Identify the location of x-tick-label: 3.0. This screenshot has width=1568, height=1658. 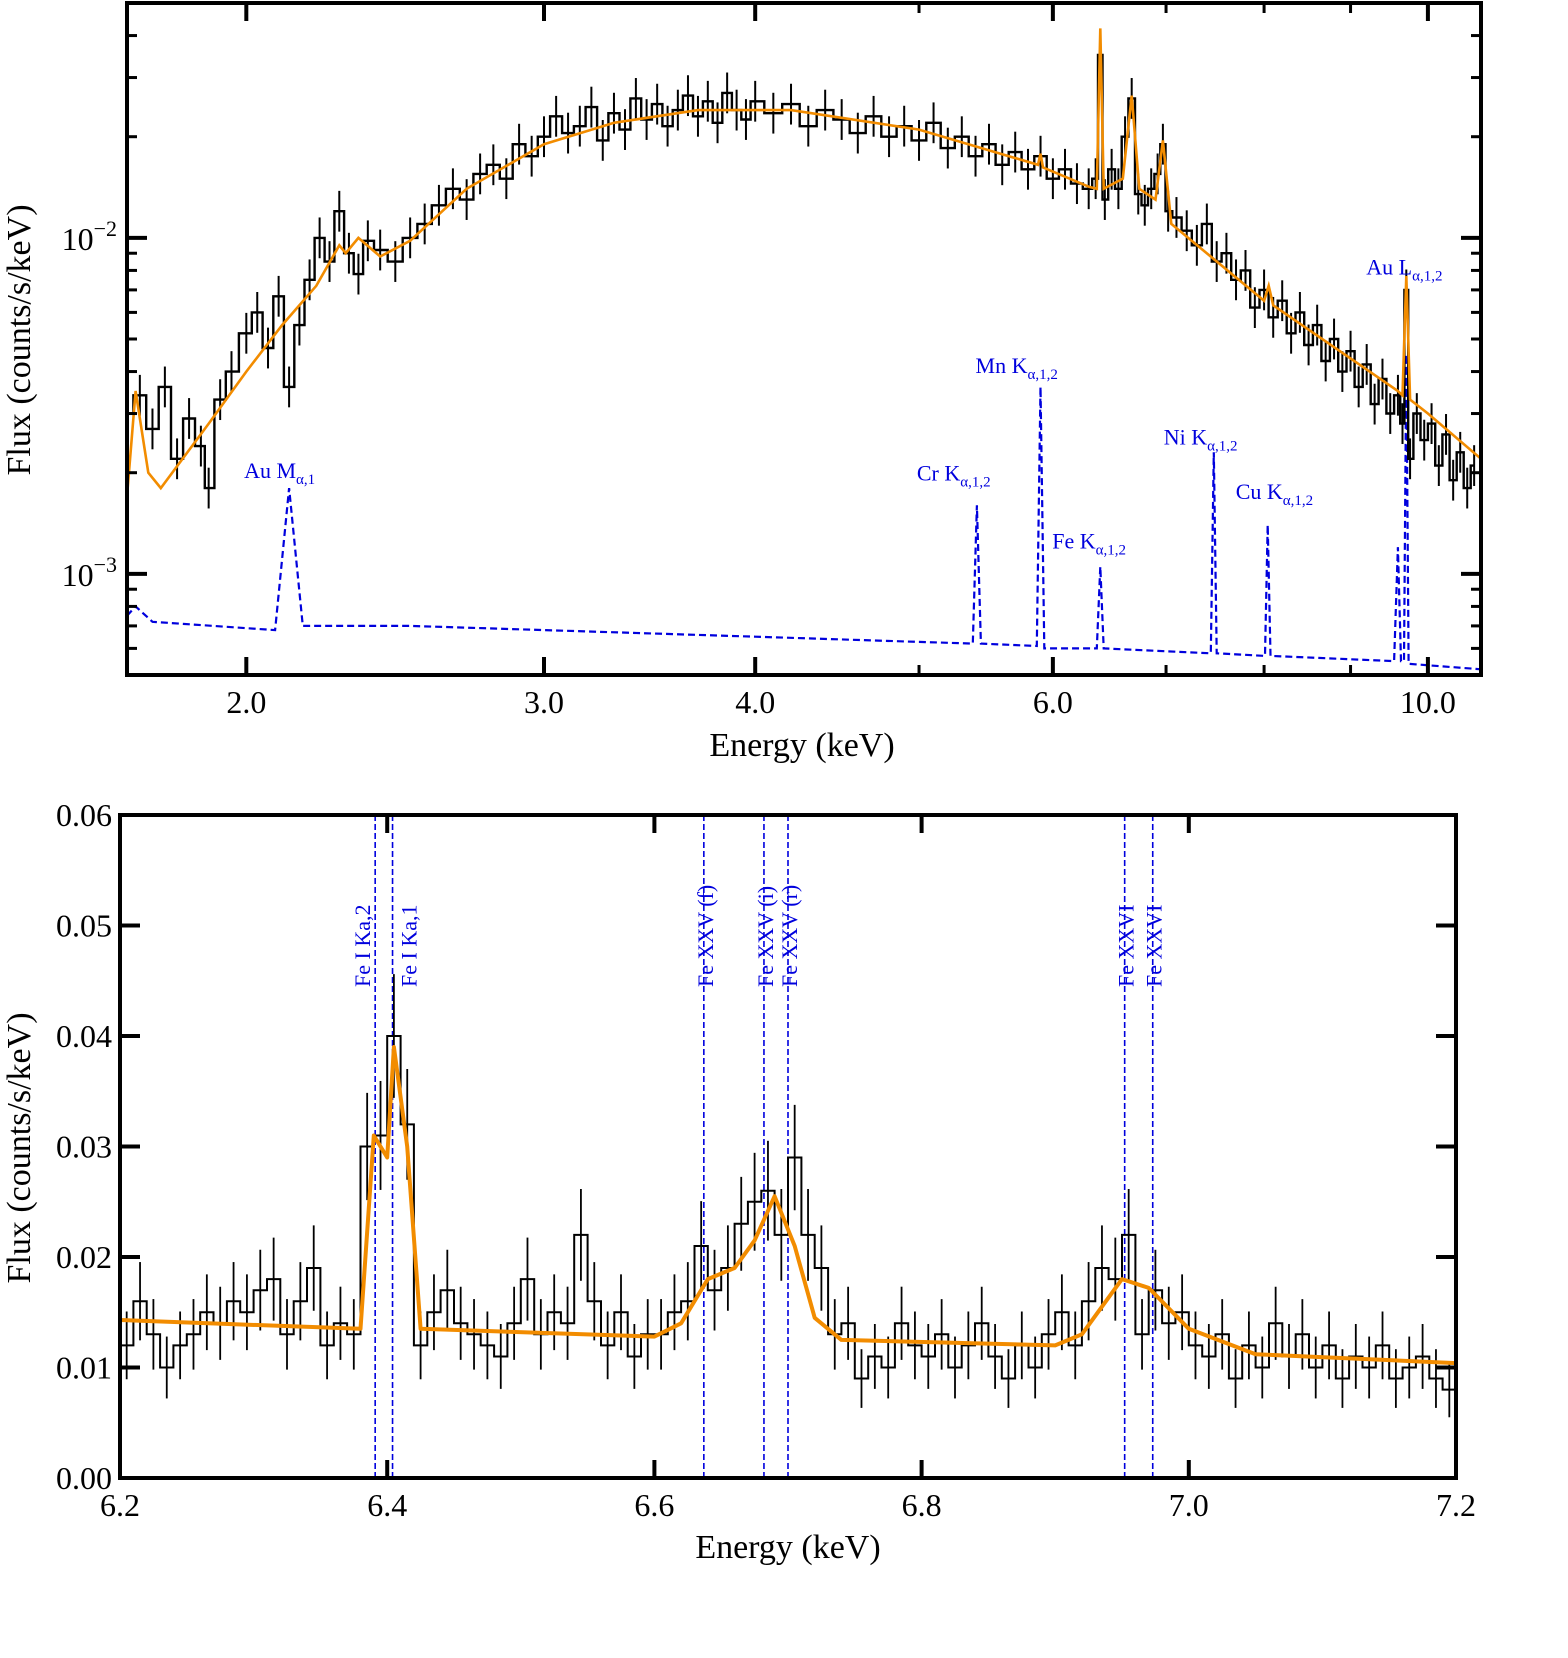
(544, 702).